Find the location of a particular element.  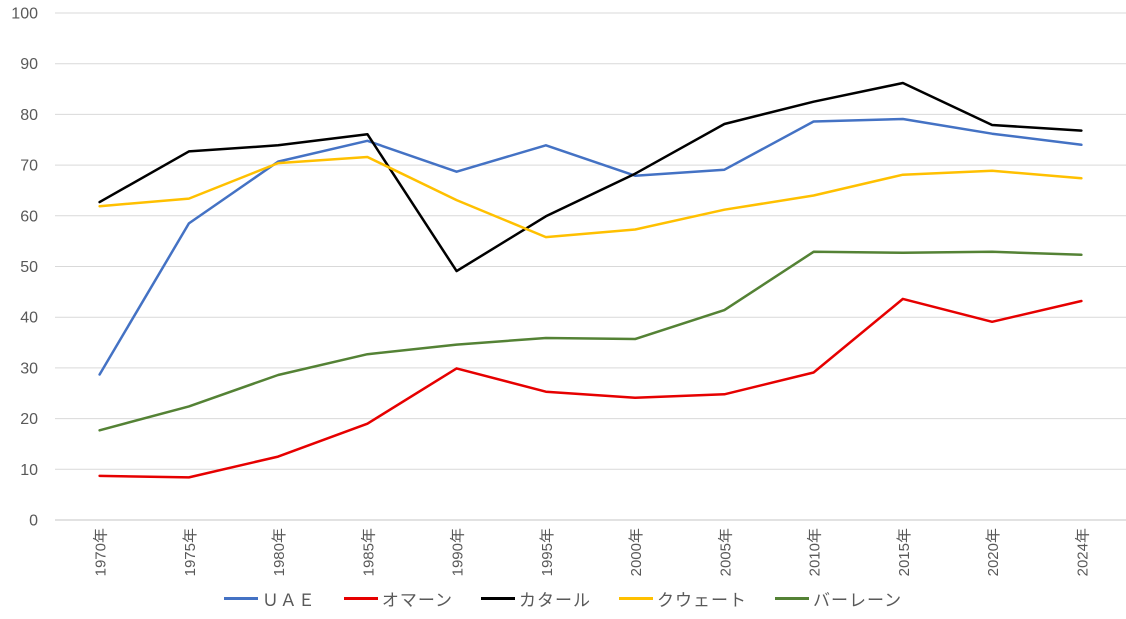

legend-label-oman: オマーン is located at coordinates (417, 600).